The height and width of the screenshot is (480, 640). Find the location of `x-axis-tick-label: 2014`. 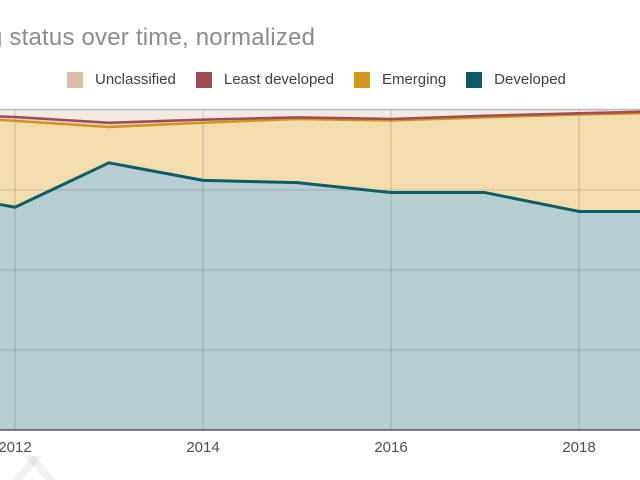

x-axis-tick-label: 2014 is located at coordinates (202, 447).